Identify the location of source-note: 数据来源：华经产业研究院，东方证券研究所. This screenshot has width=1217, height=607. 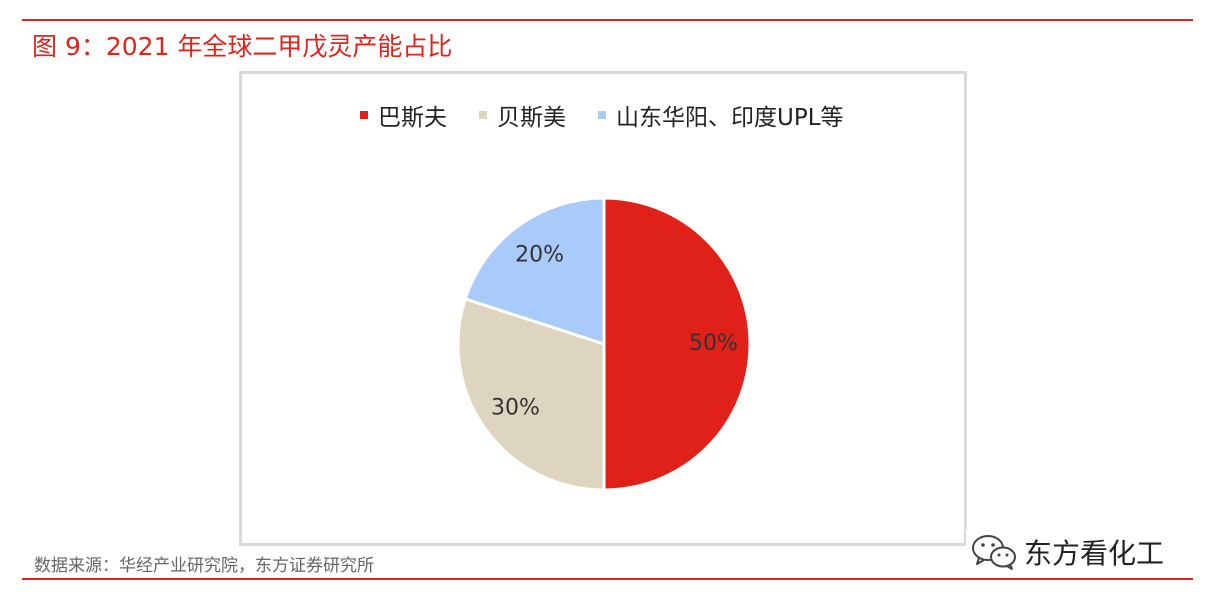
(204, 566).